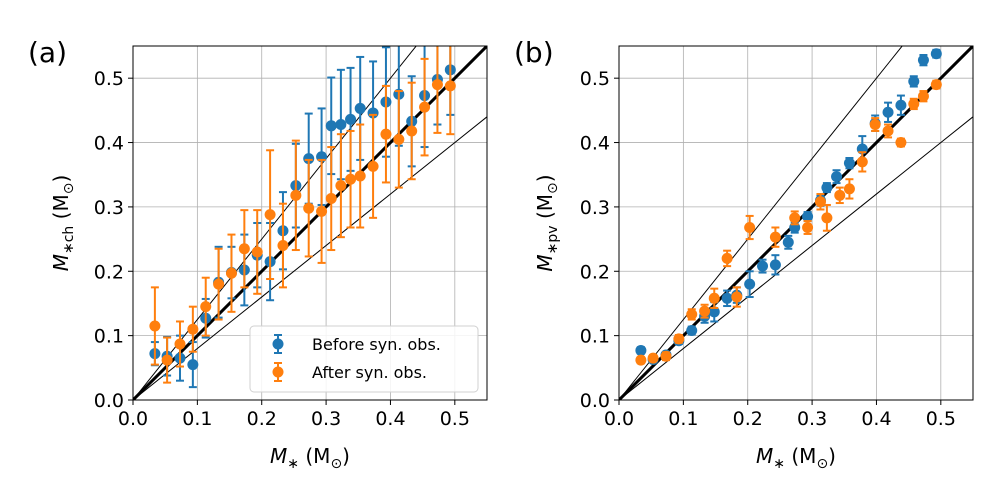  I want to click on y-axis-label: M∗ch (M⊙), so click(63, 223).